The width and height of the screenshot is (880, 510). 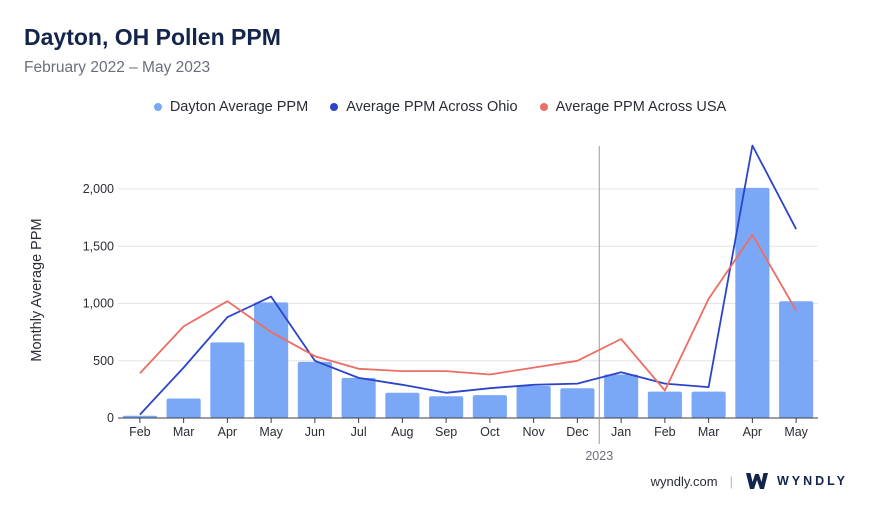 I want to click on legend-label-usa: Average PPM Across USA, so click(x=641, y=107).